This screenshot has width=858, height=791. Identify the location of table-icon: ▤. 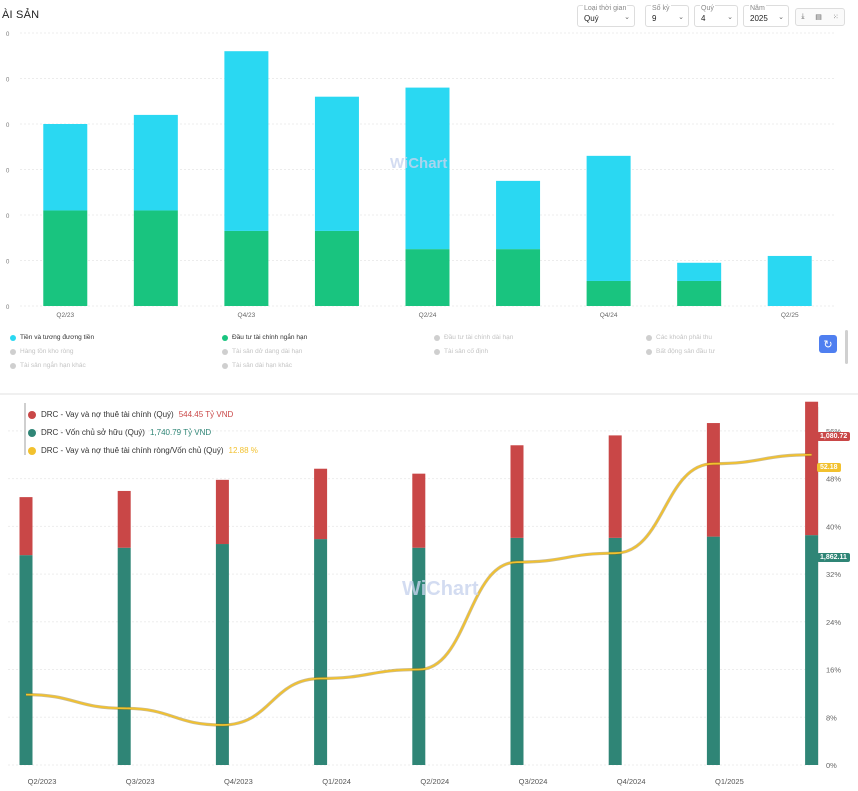
(818, 17).